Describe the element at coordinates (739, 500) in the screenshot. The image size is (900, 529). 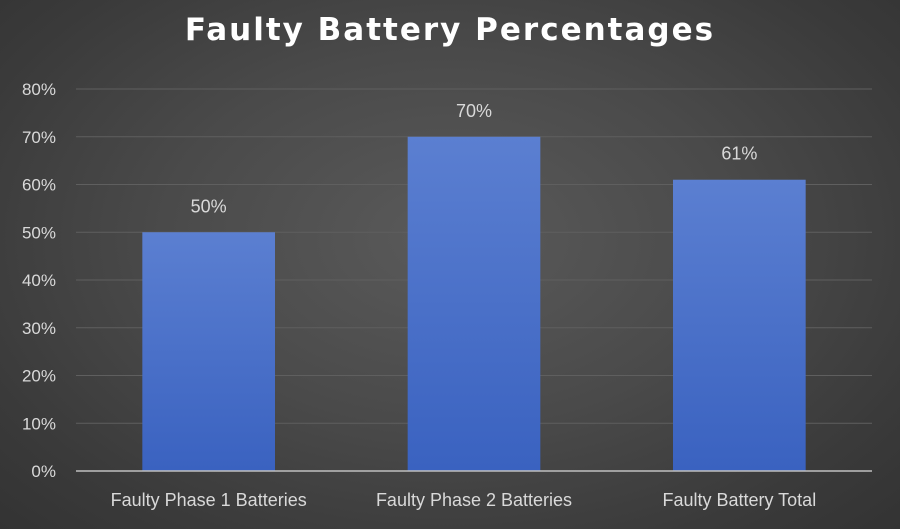
I see `x-category-label: Faulty Battery Total` at that location.